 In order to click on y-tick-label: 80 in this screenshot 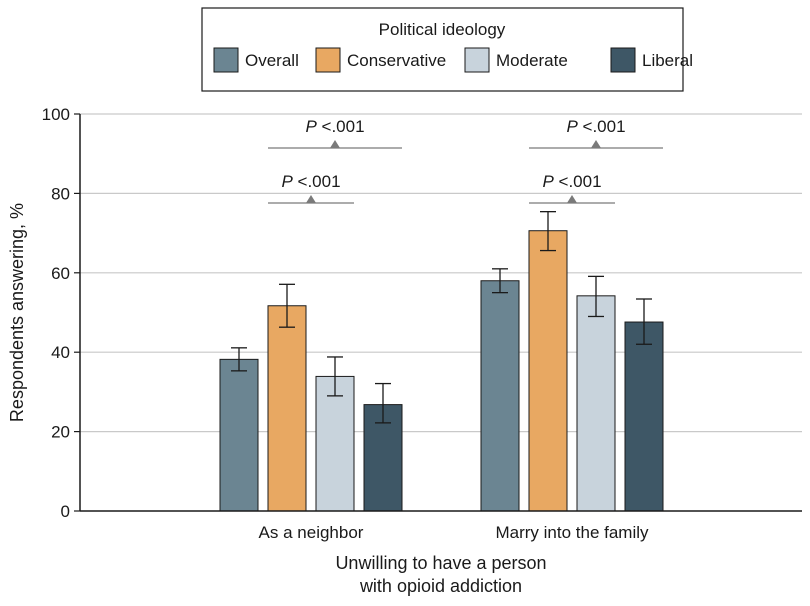, I will do `click(60, 193)`.